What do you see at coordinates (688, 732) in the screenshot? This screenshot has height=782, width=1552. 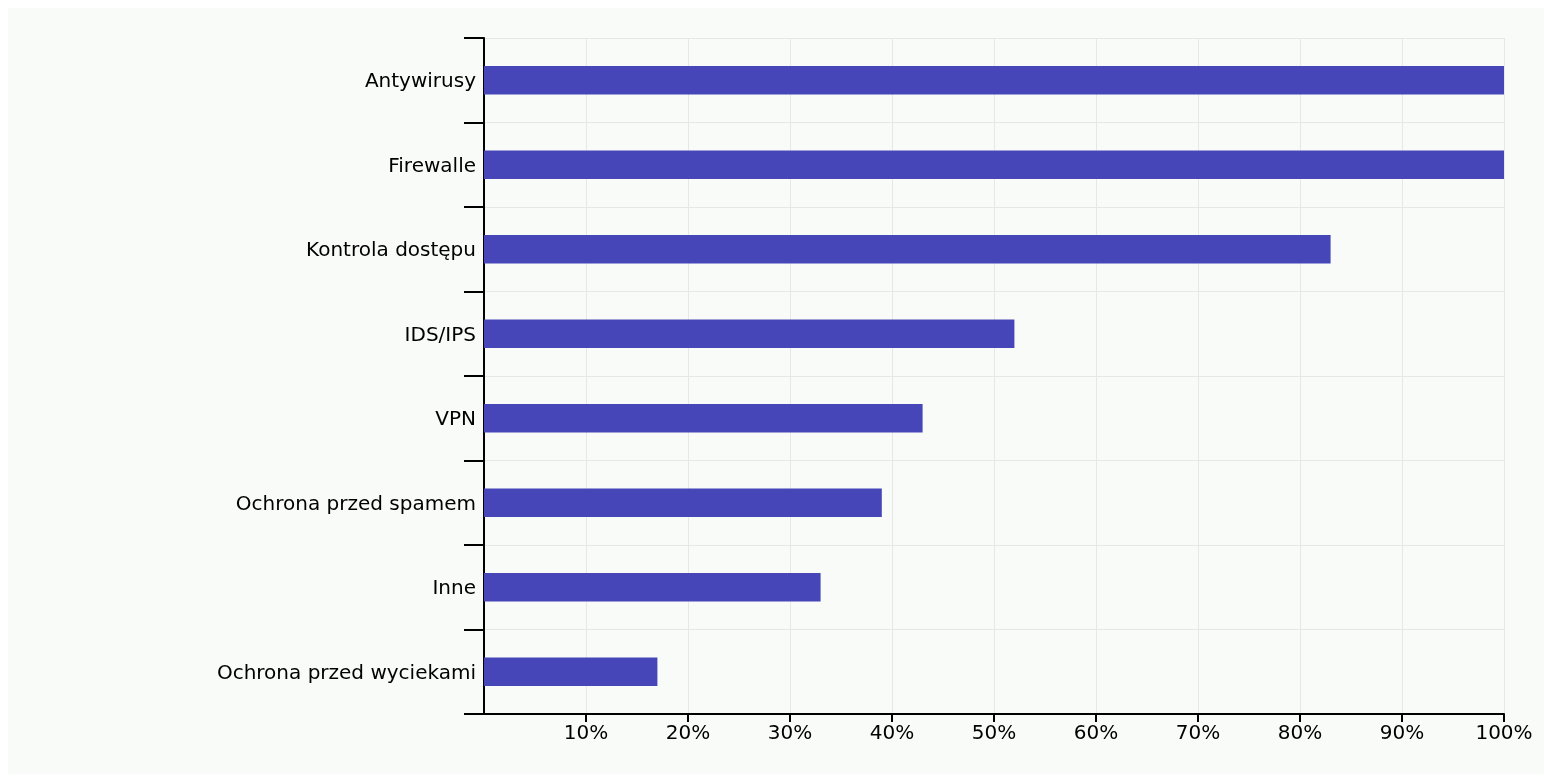 I see `x-tick-label: 20%` at bounding box center [688, 732].